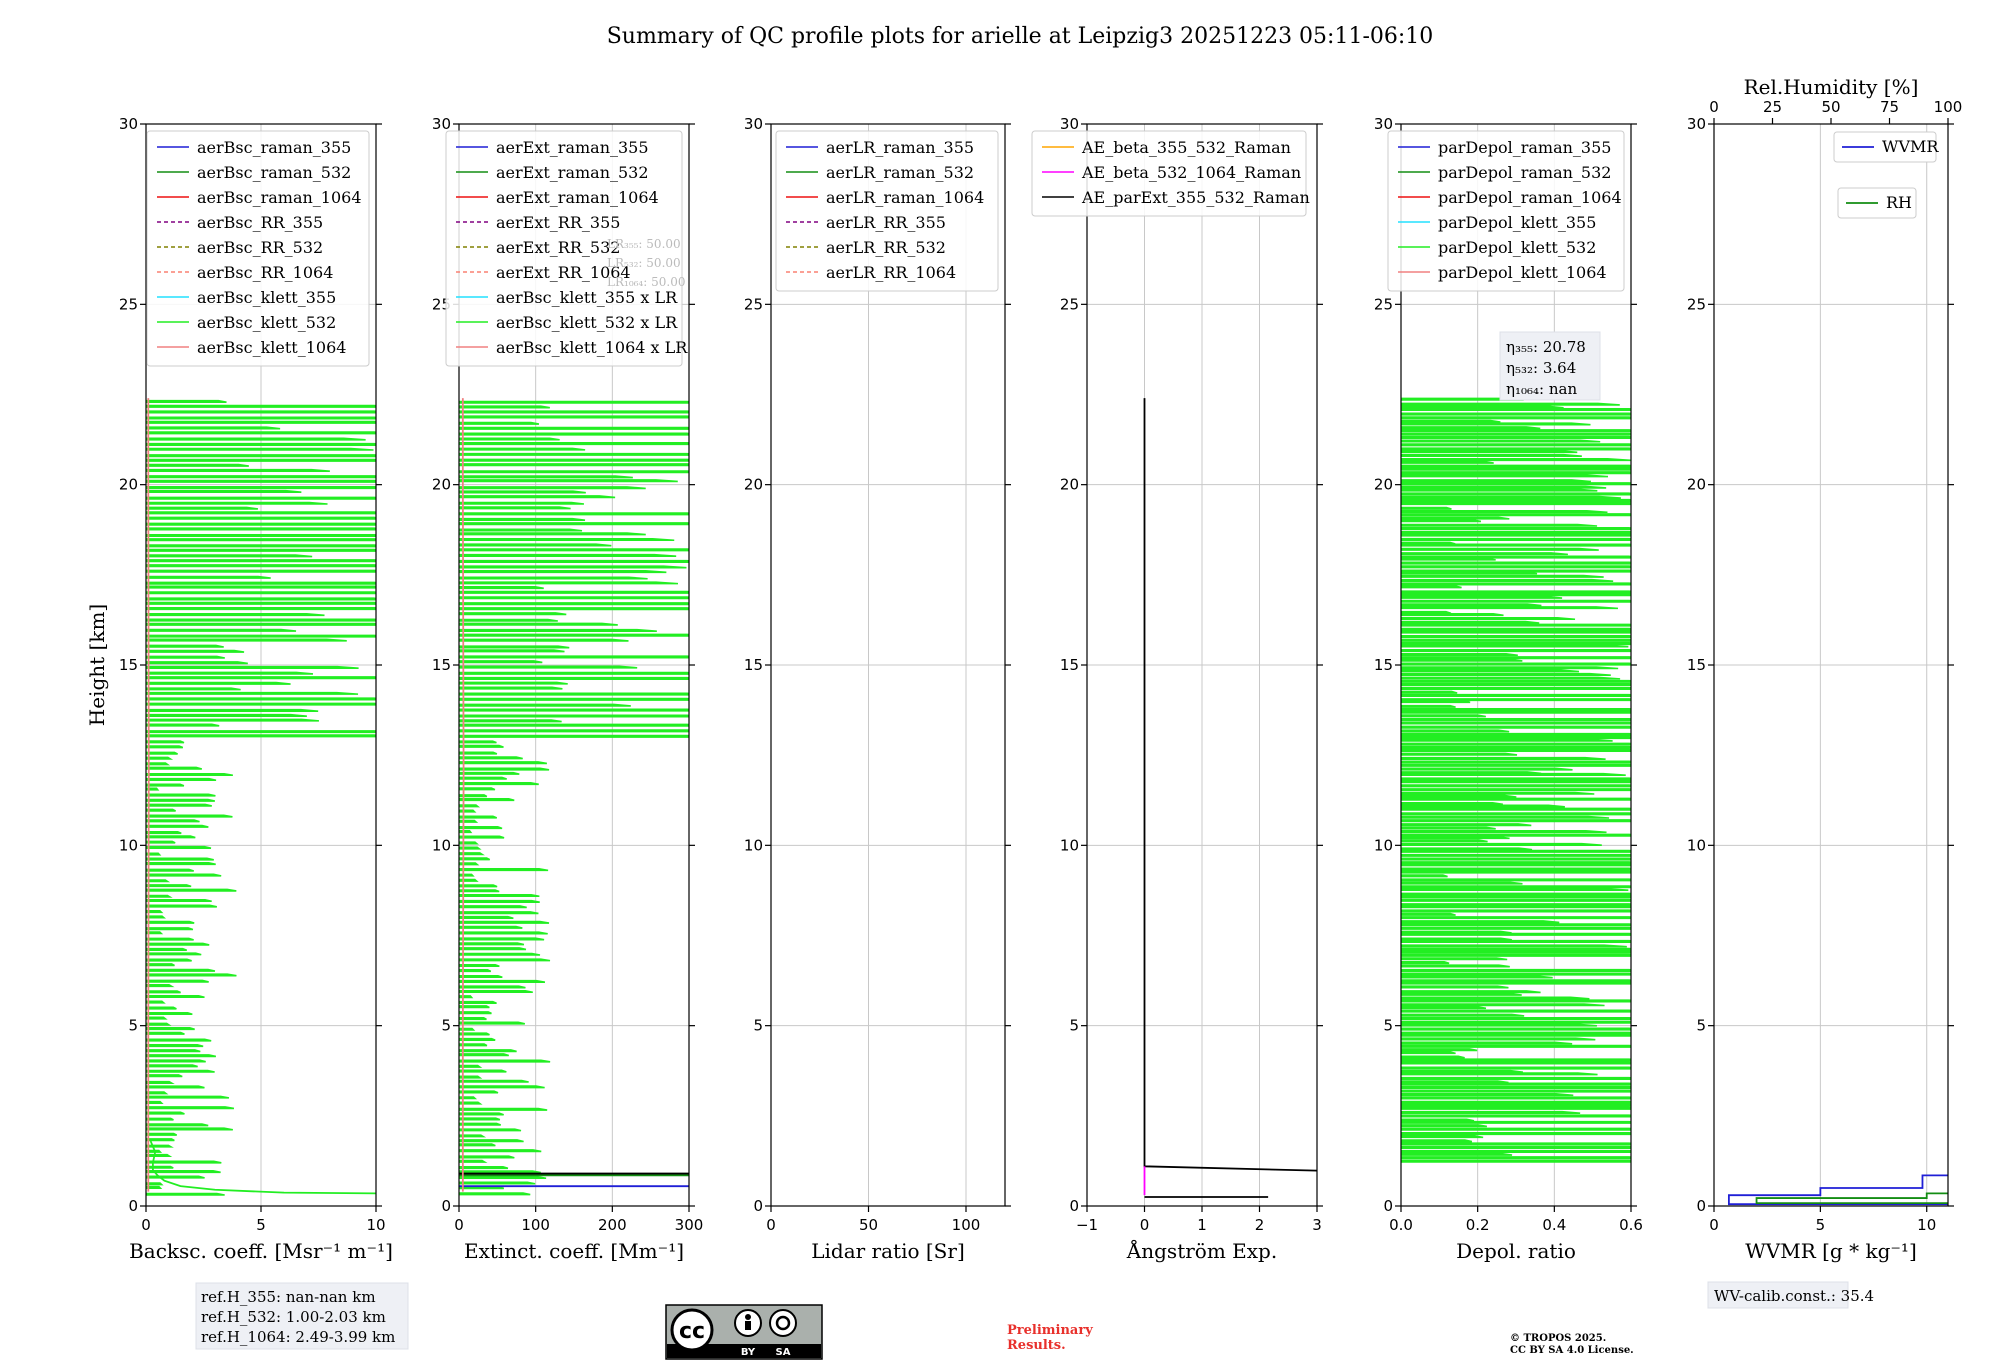 The height and width of the screenshot is (1360, 2000). Describe the element at coordinates (260, 222) in the screenshot. I see `legend-label: aerBsc_RR_355` at that location.